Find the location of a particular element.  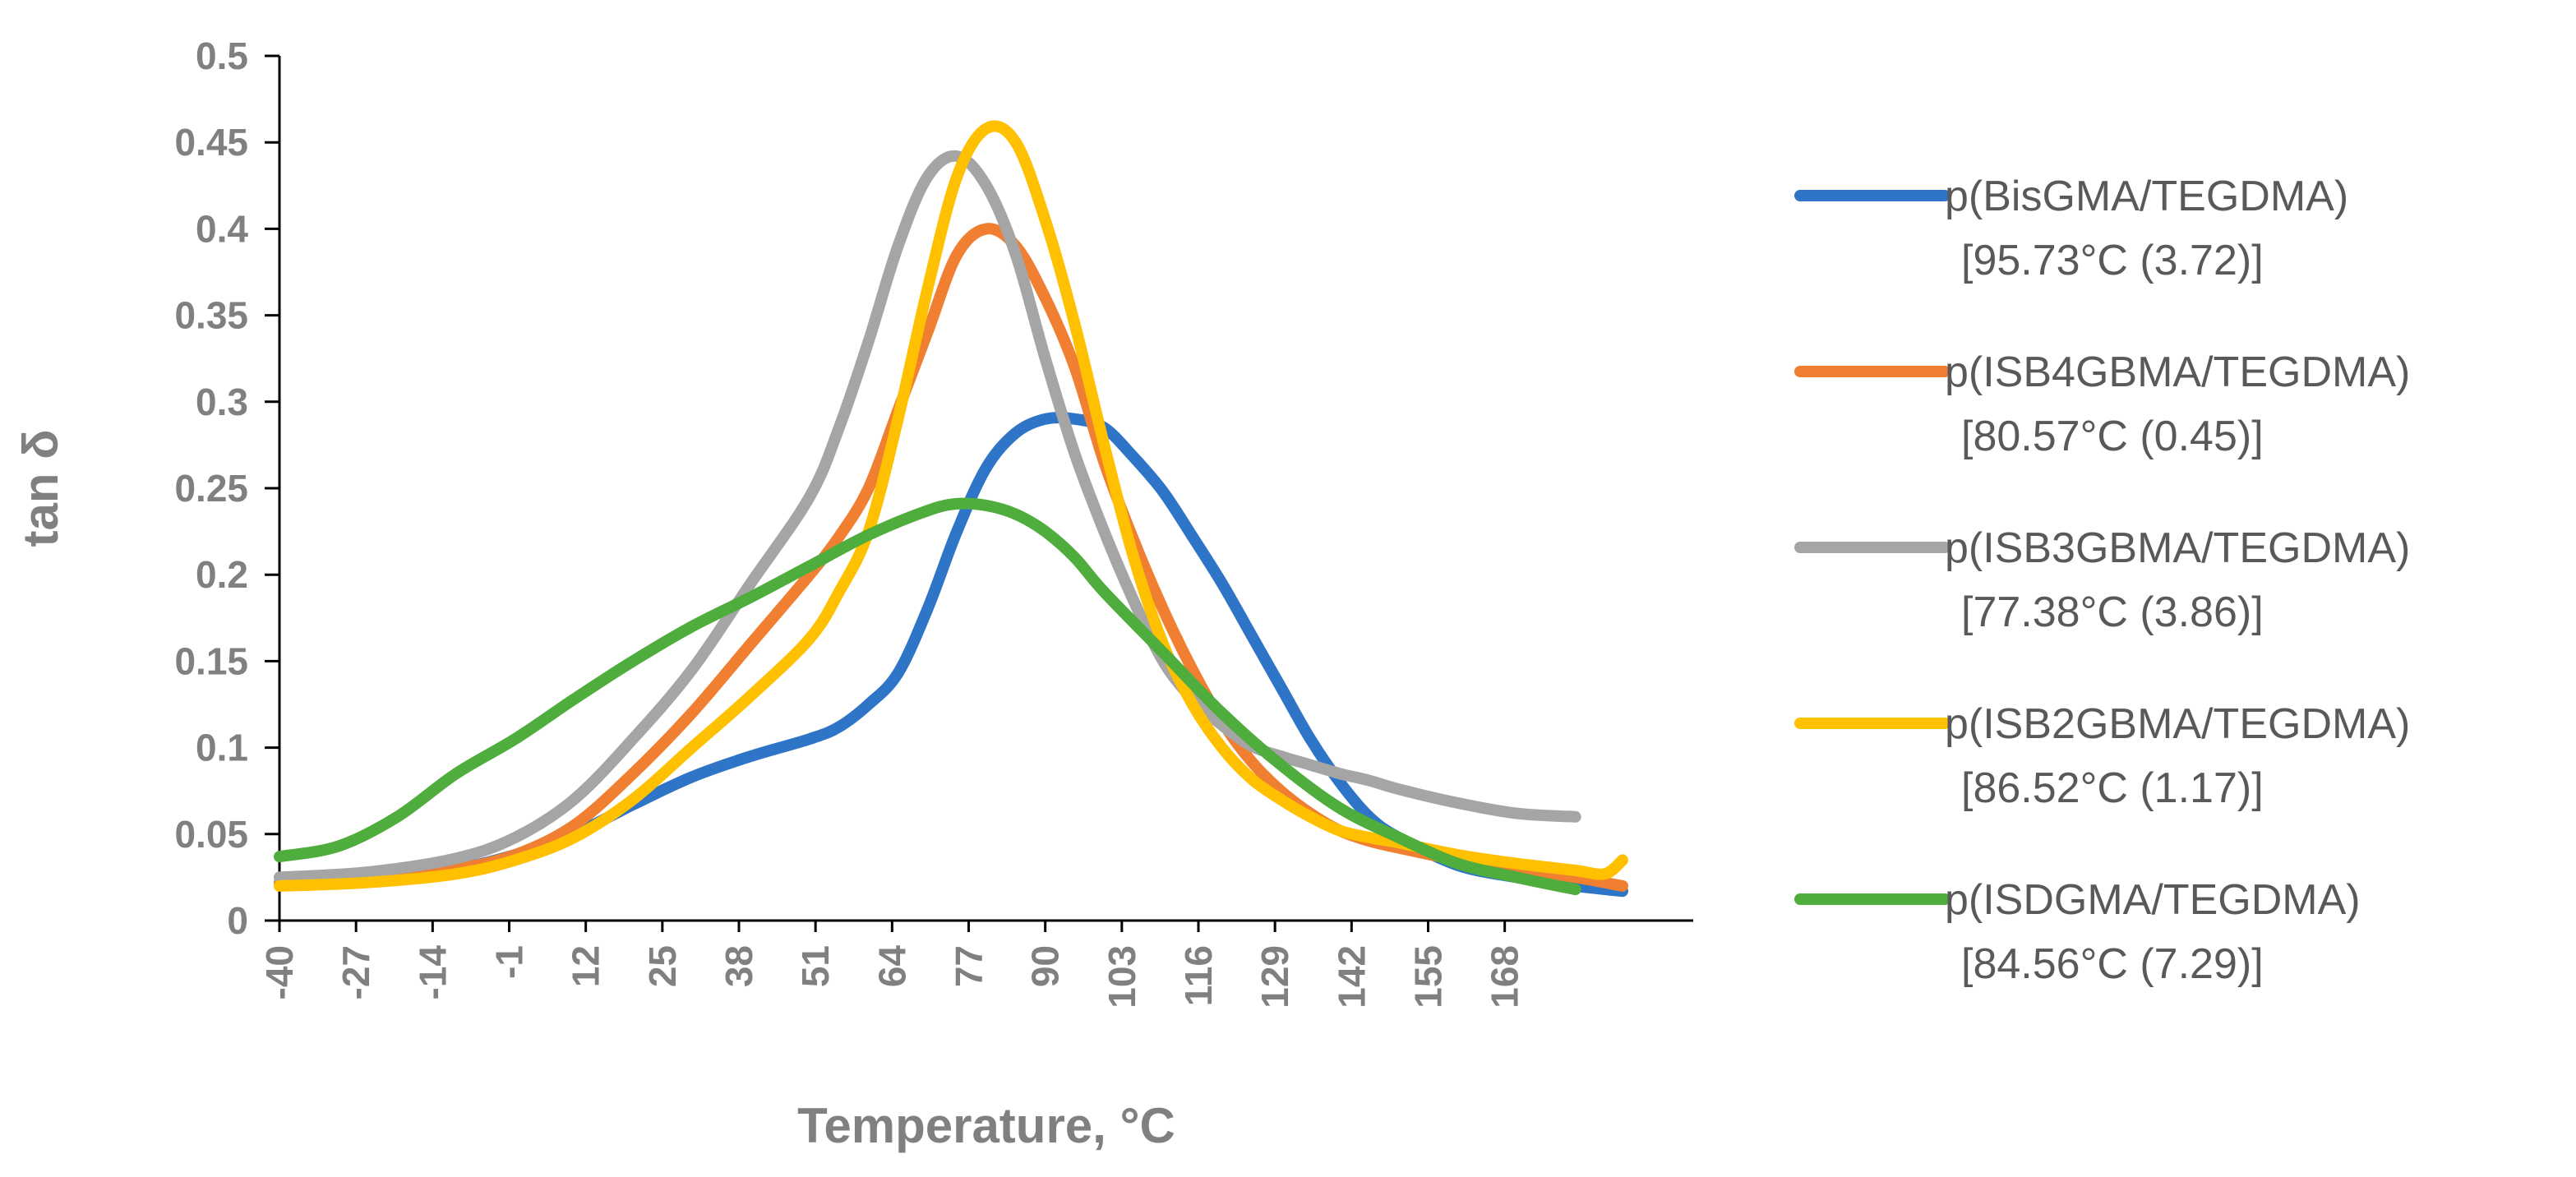

x-tick-label: 103 is located at coordinates (1122, 977).